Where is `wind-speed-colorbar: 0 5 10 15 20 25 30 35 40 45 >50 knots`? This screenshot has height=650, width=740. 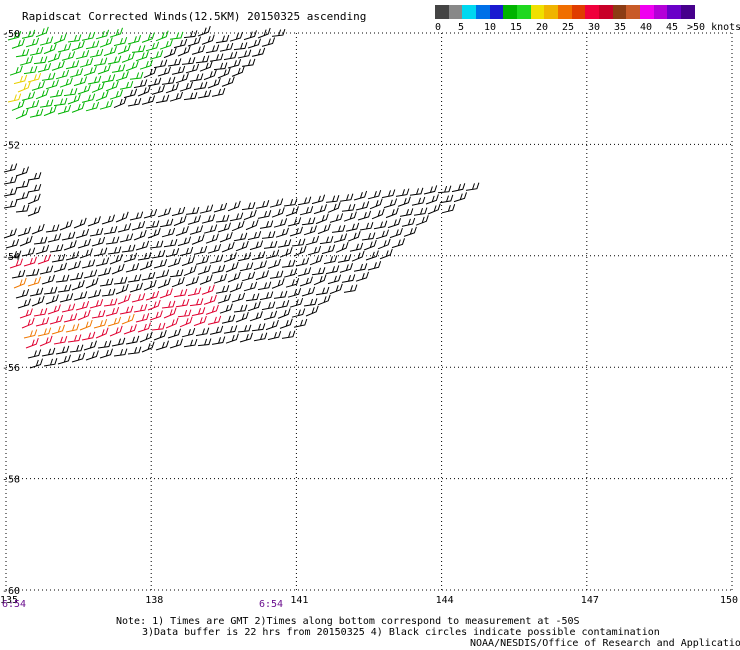 wind-speed-colorbar: 0 5 10 15 20 25 30 35 40 45 >50 knots is located at coordinates (587, 20).